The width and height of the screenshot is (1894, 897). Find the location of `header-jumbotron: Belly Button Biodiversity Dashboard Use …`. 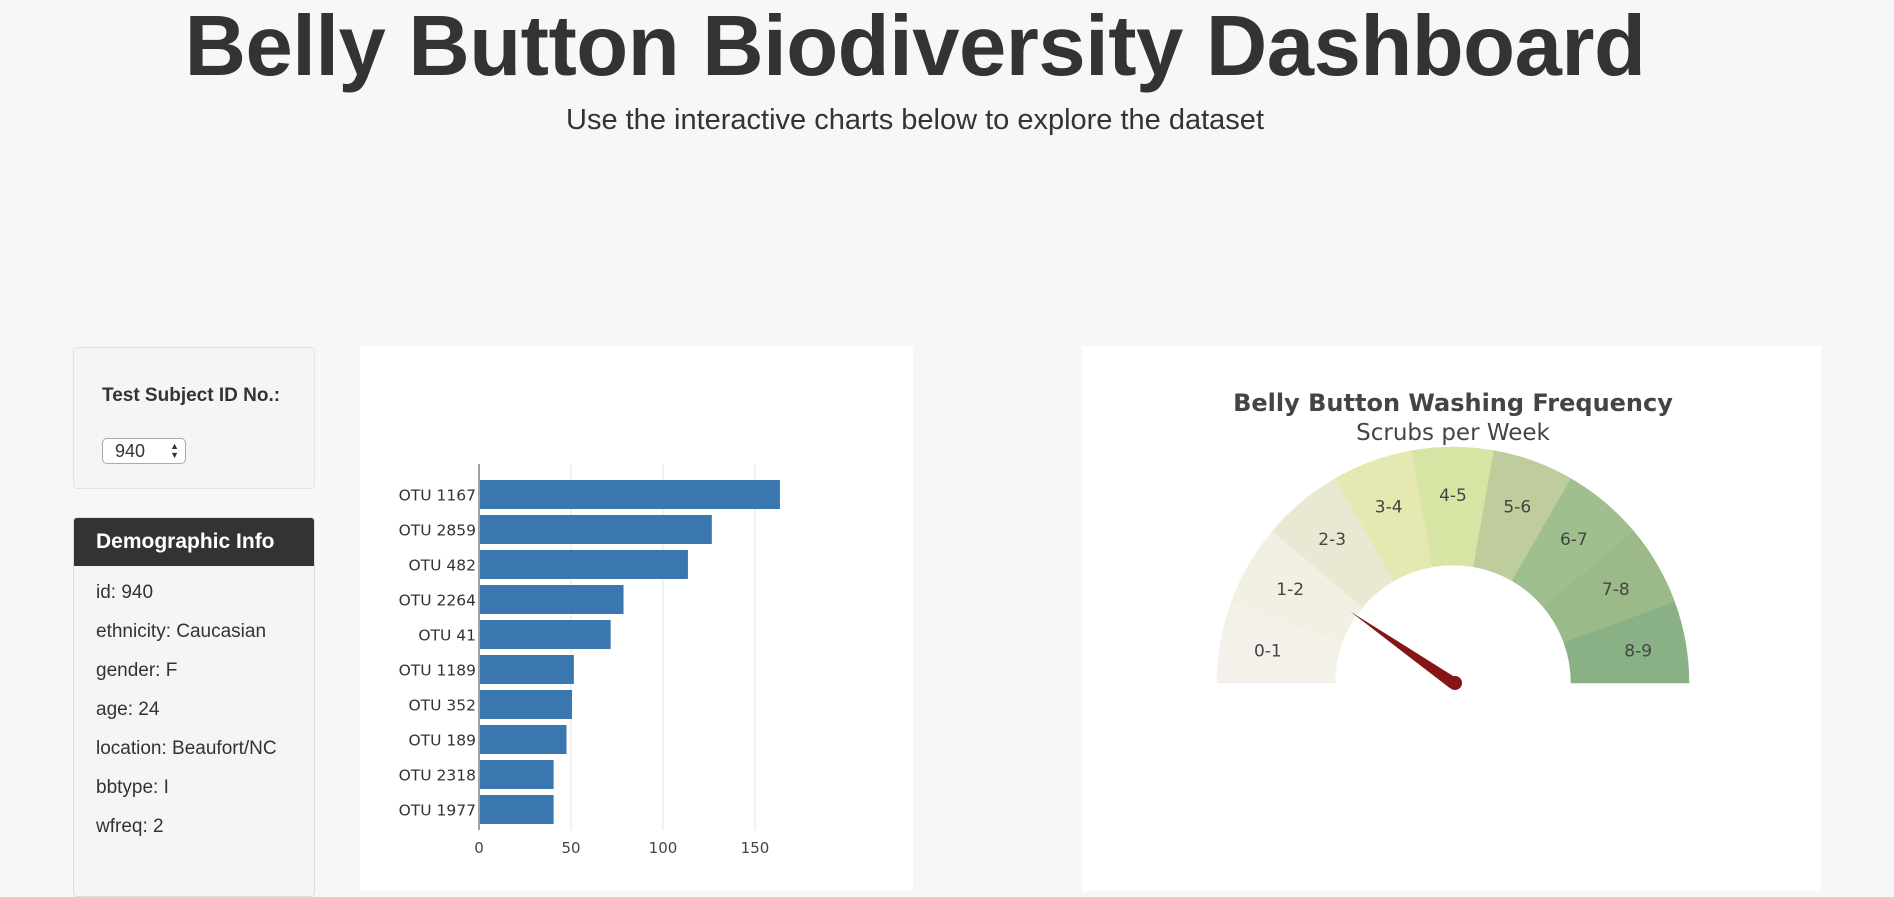

header-jumbotron: Belly Button Biodiversity Dashboard Use … is located at coordinates (915, 68).